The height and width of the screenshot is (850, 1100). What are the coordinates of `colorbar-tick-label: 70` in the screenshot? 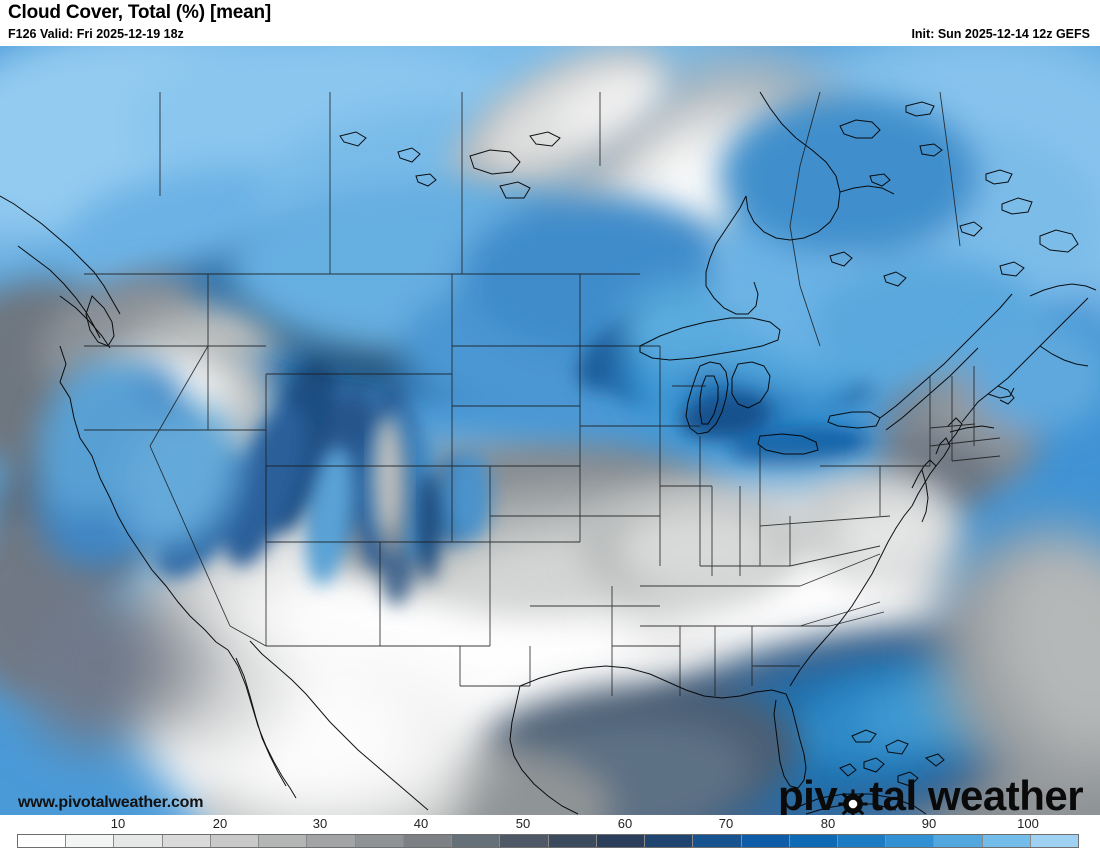 It's located at (726, 823).